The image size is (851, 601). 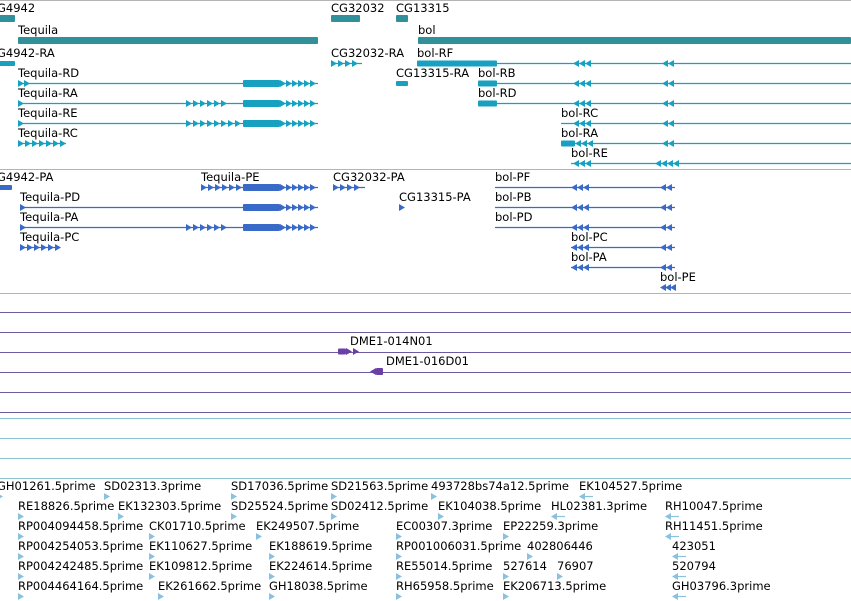 What do you see at coordinates (432, 76) in the screenshot?
I see `feature-cg13315-ra: CG13315-RA` at bounding box center [432, 76].